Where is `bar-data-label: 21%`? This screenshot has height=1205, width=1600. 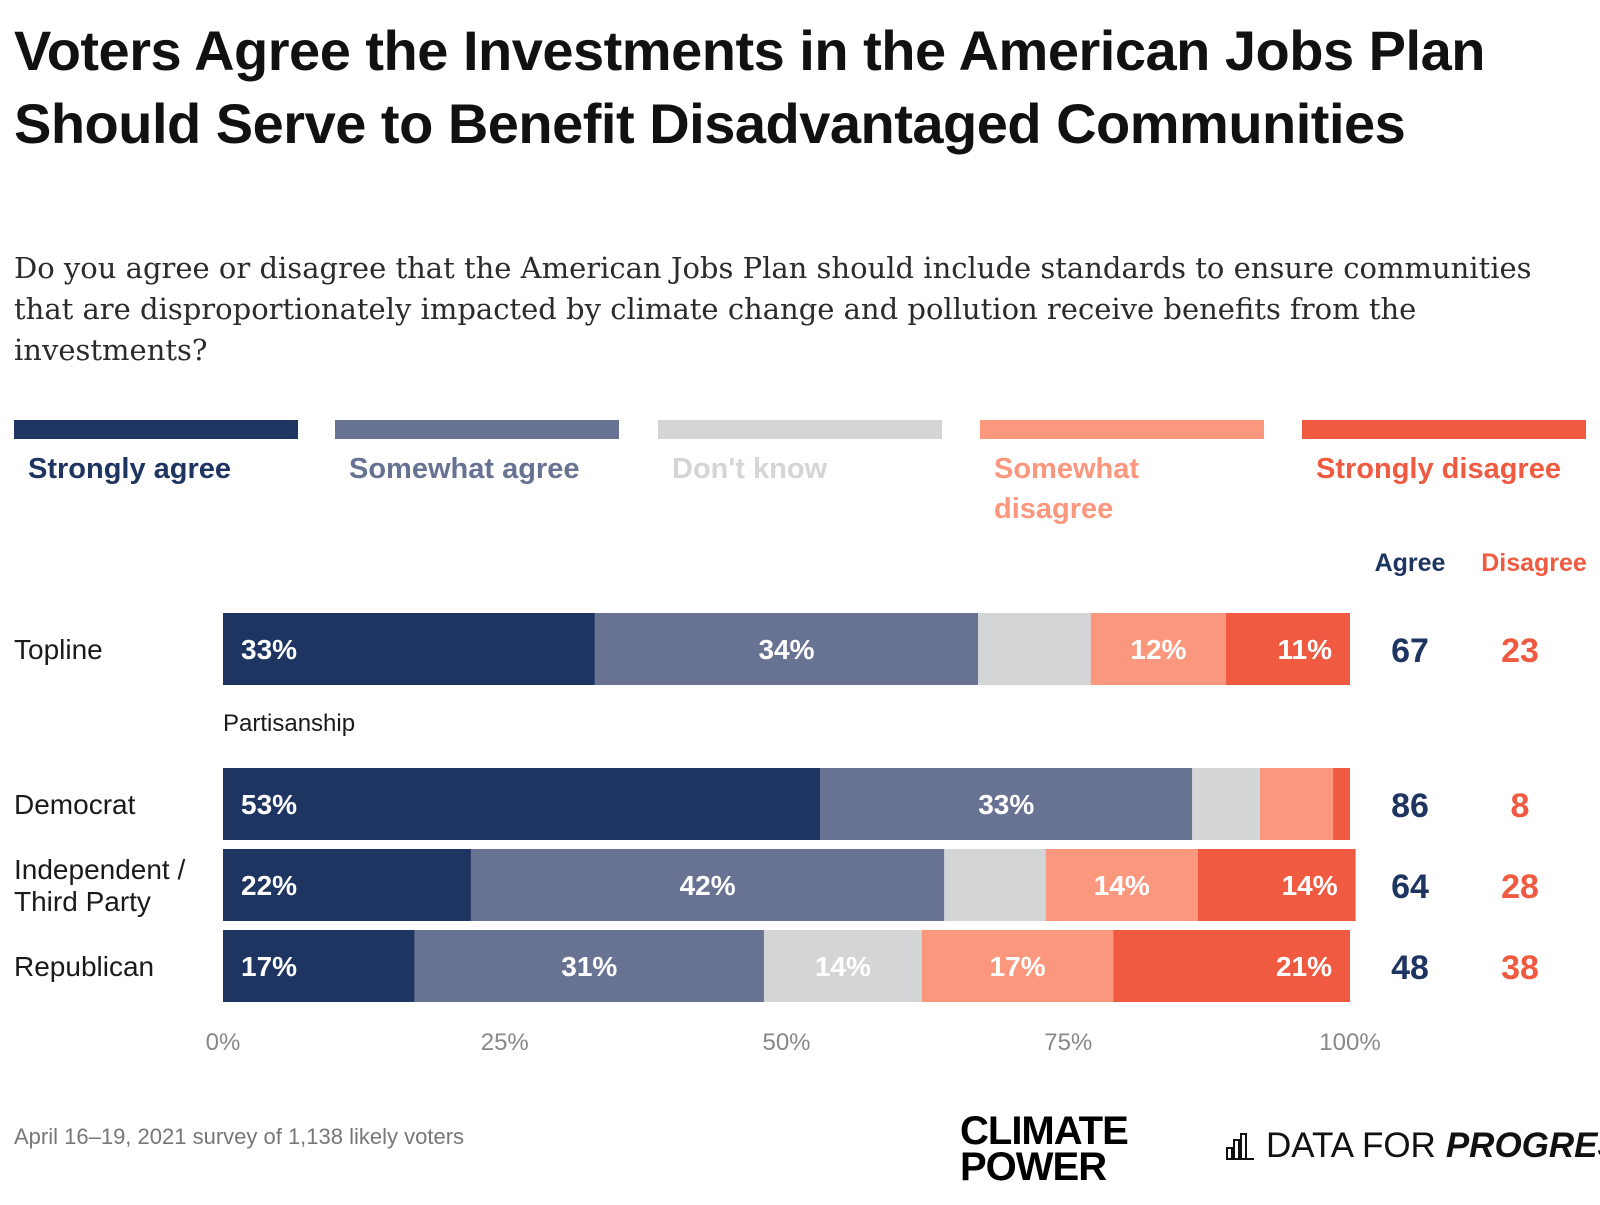
bar-data-label: 21% is located at coordinates (1304, 966).